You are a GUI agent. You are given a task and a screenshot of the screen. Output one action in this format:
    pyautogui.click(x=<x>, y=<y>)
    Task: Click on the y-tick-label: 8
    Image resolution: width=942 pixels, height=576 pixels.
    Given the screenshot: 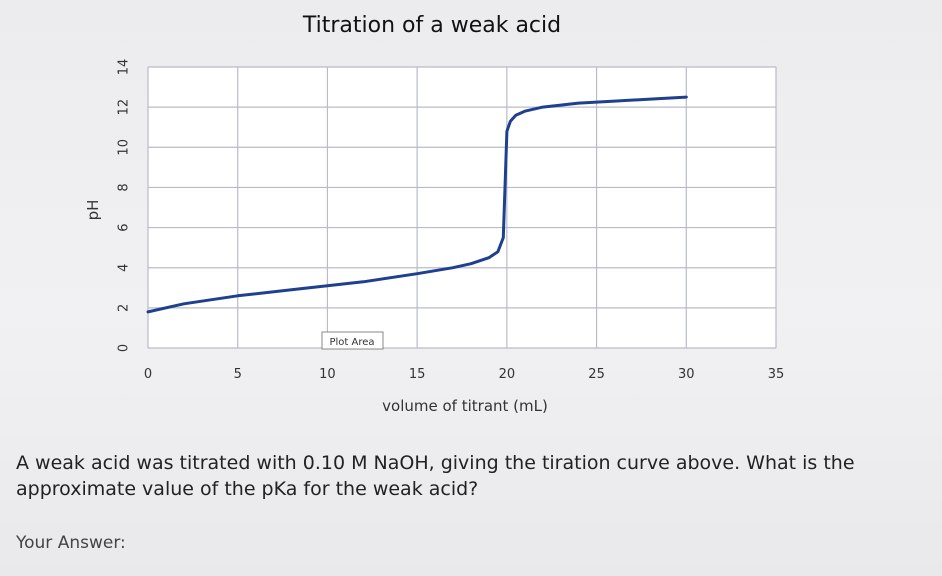 What is the action you would take?
    pyautogui.click(x=124, y=187)
    